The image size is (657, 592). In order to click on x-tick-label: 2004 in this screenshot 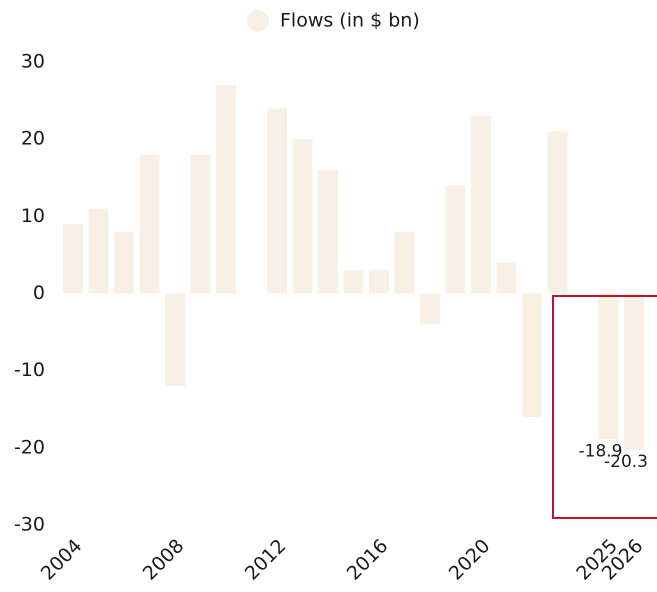, I will do `click(62, 560)`.